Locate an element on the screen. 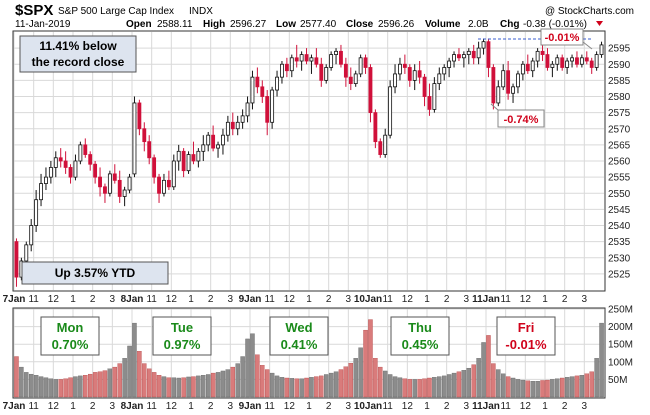 This screenshot has width=650, height=415. day-box-tue: Tue 0.97% is located at coordinates (182, 336).